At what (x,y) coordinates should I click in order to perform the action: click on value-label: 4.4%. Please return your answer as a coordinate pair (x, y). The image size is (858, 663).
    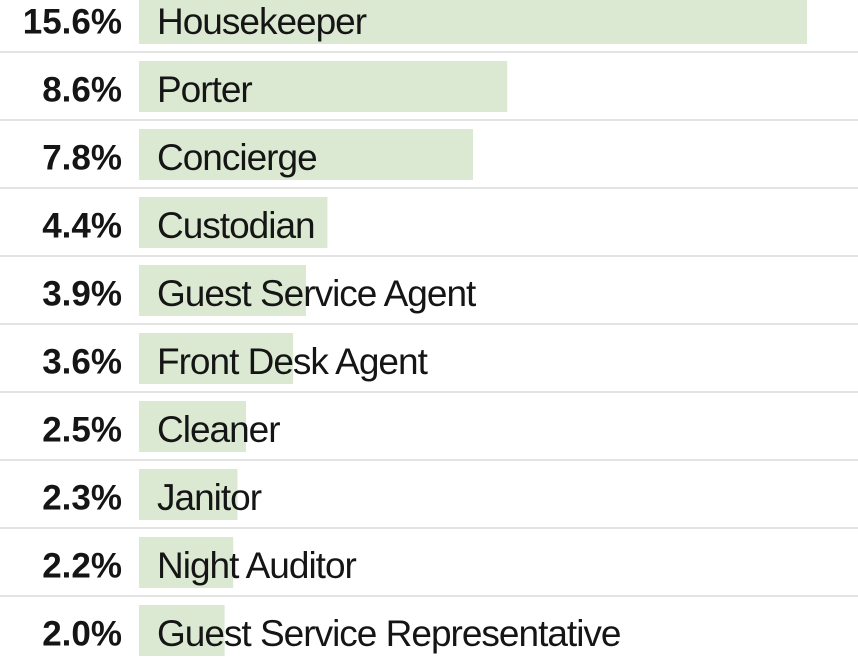
    Looking at the image, I should click on (82, 225).